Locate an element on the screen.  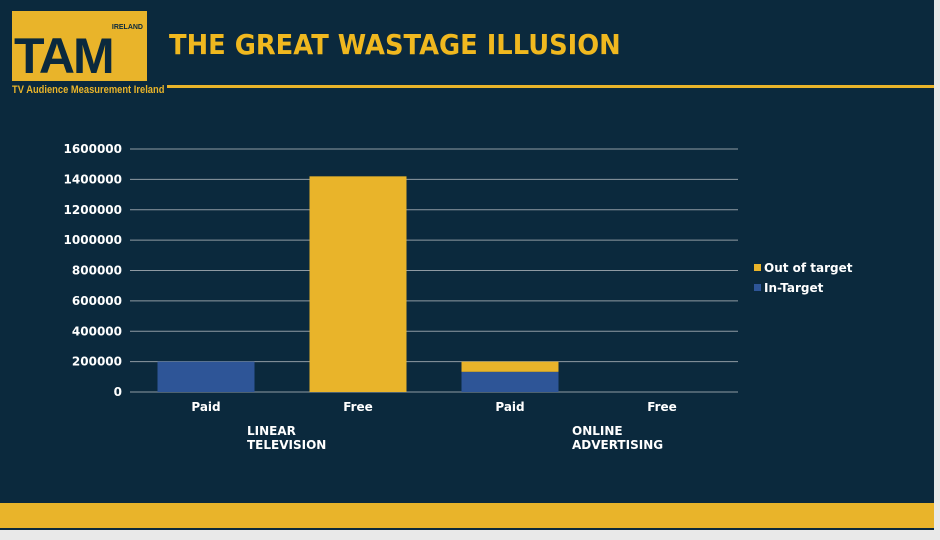
x-group-label: LINEAR is located at coordinates (271, 431).